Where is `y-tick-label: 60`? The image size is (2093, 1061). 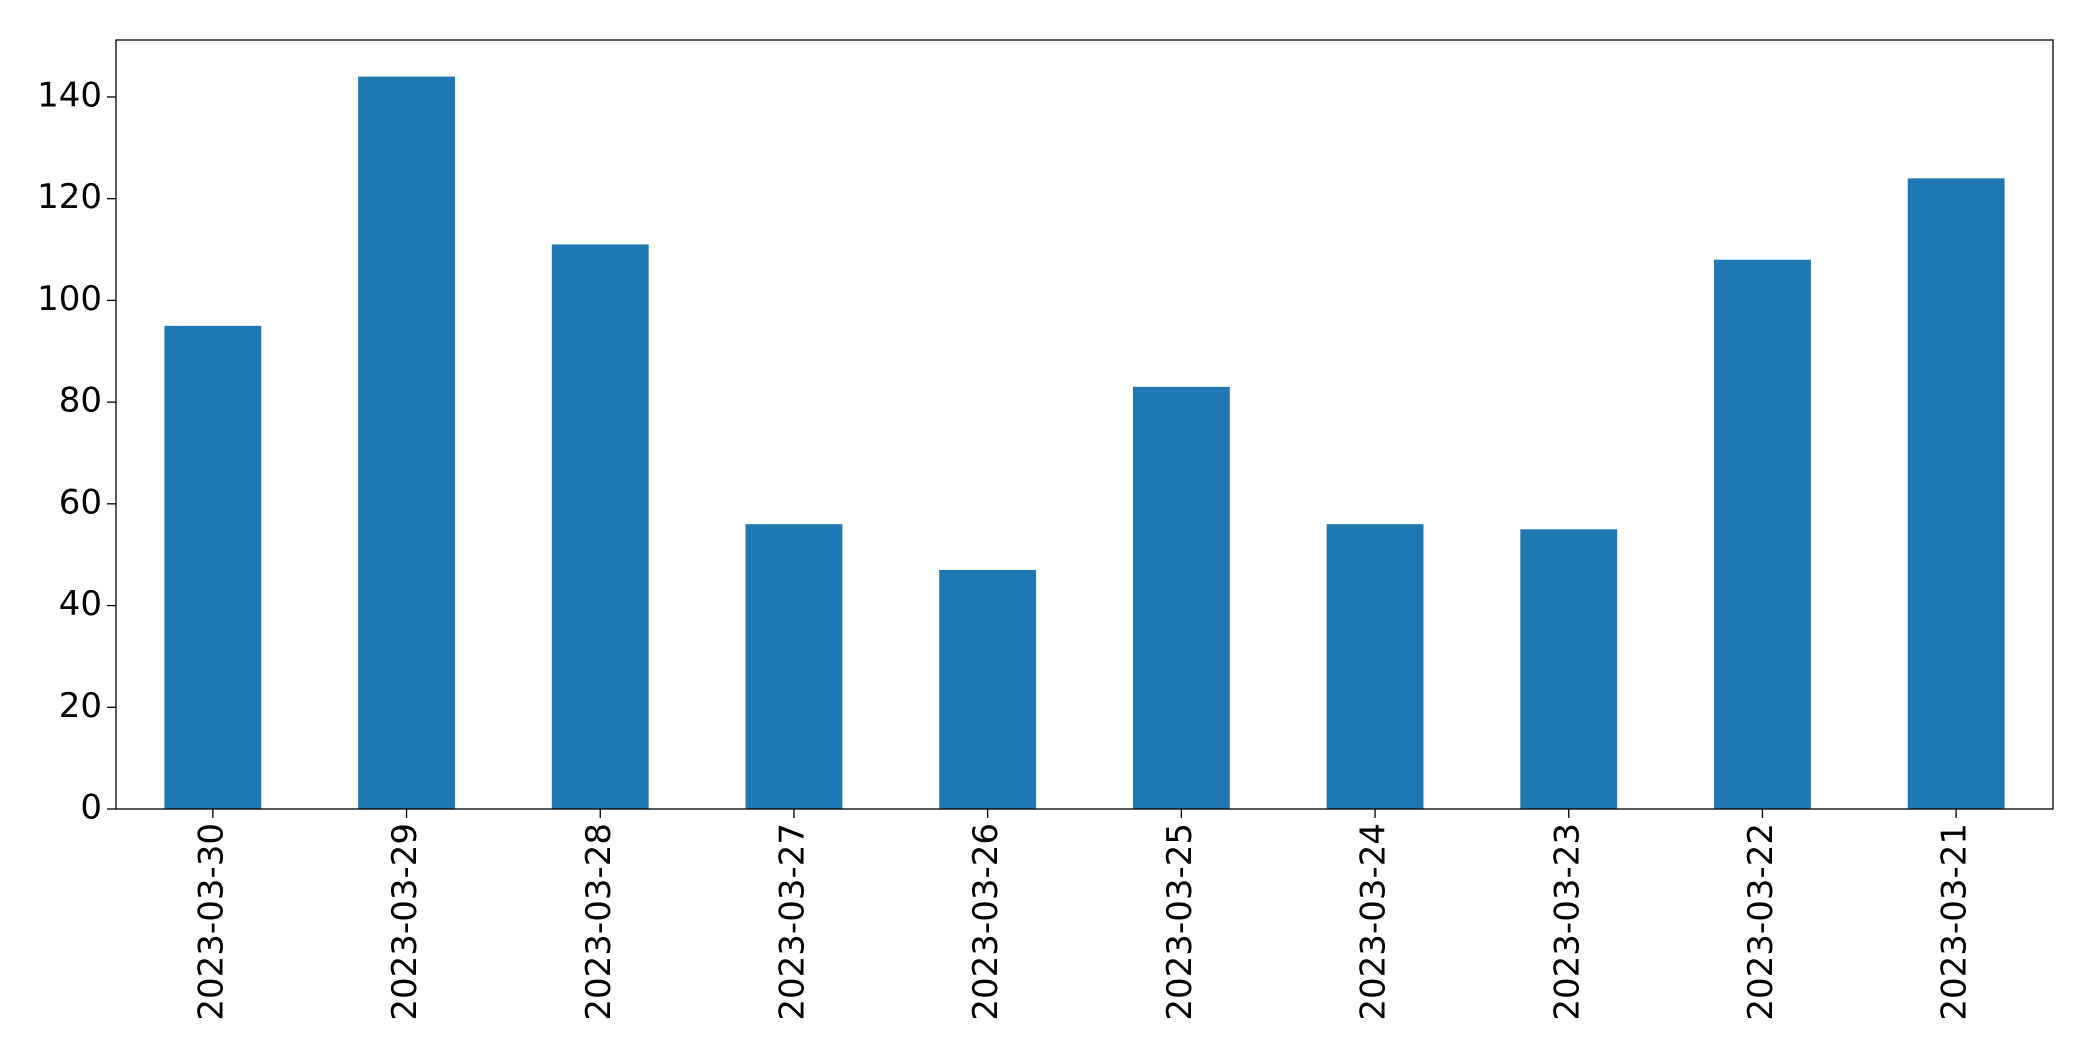
y-tick-label: 60 is located at coordinates (80, 502).